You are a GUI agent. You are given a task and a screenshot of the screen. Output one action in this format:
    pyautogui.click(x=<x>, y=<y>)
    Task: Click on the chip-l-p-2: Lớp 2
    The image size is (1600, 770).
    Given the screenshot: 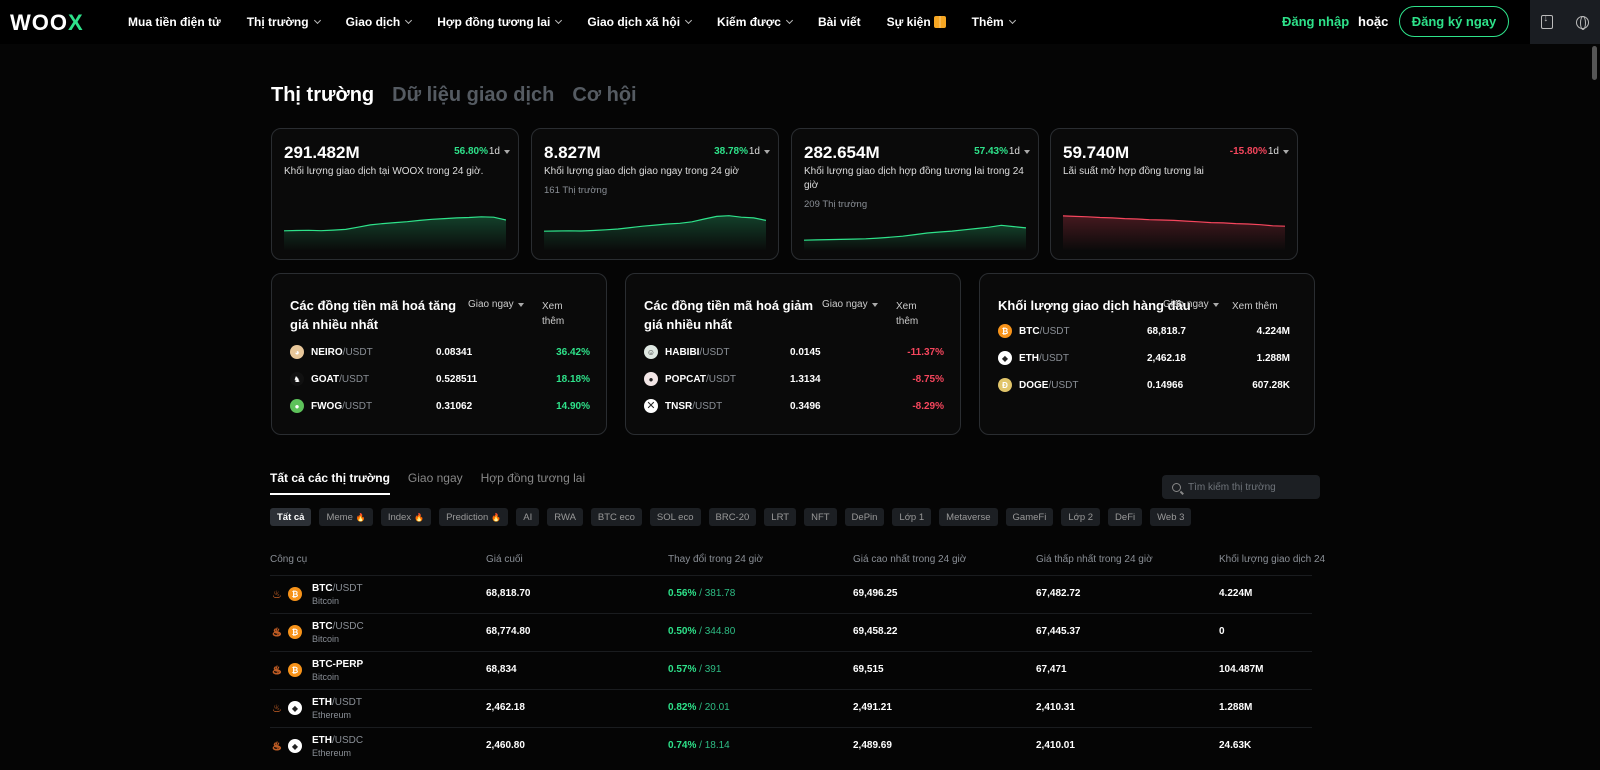 What is the action you would take?
    pyautogui.click(x=1081, y=517)
    